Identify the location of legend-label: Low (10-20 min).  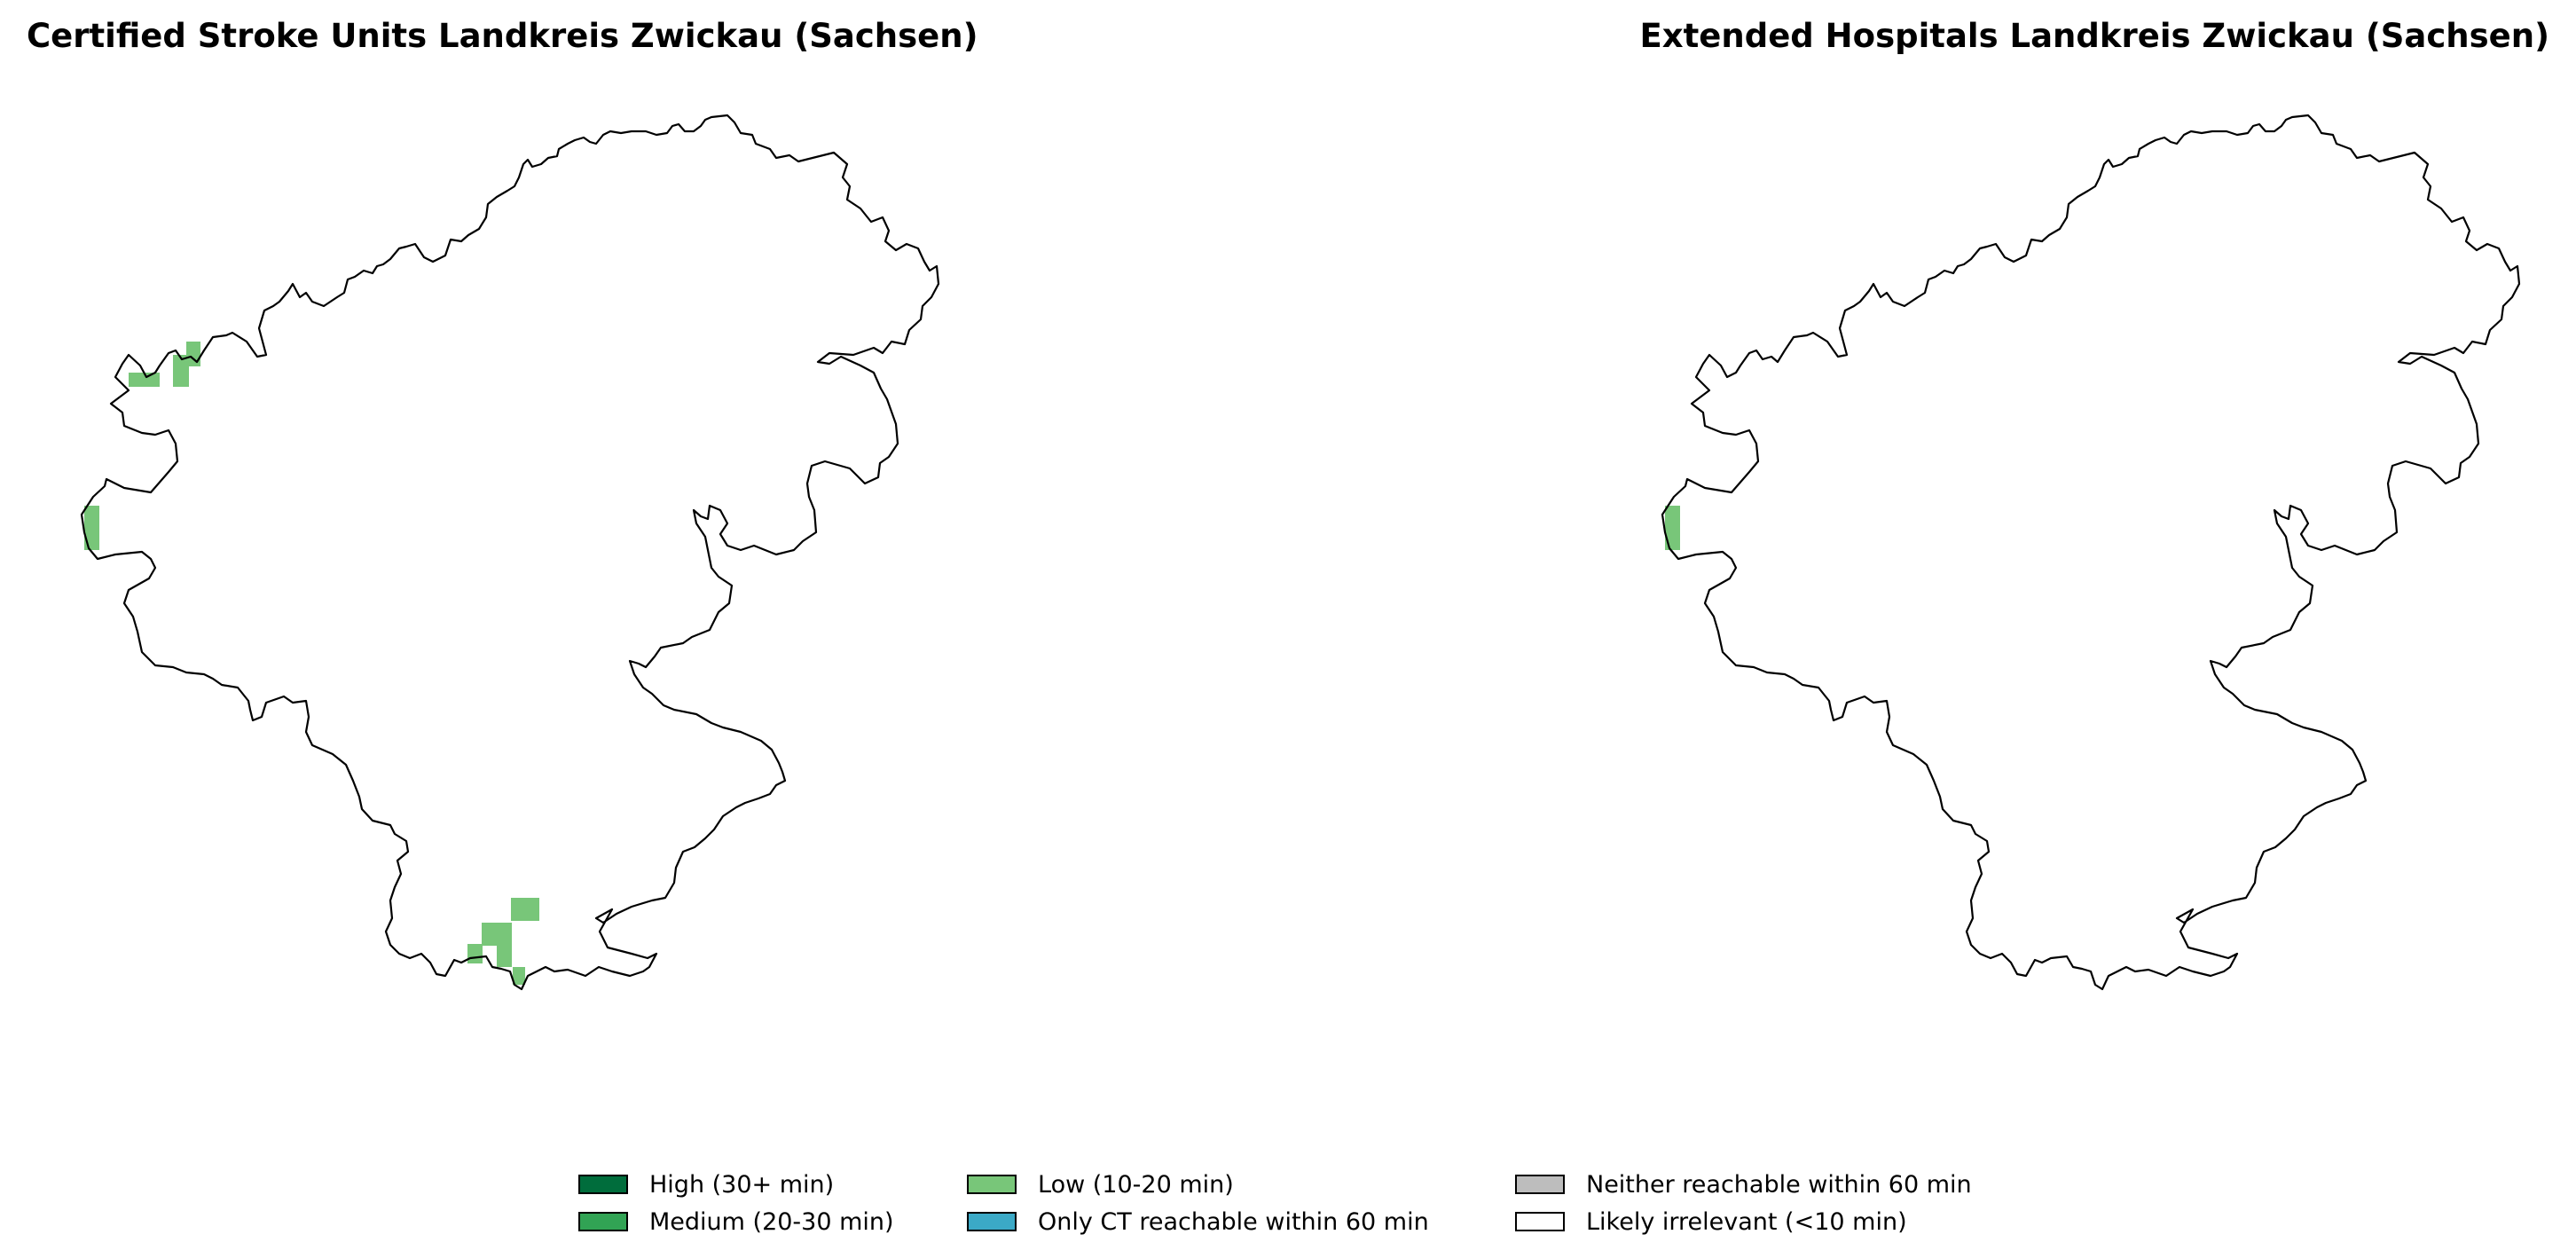
(1136, 1185).